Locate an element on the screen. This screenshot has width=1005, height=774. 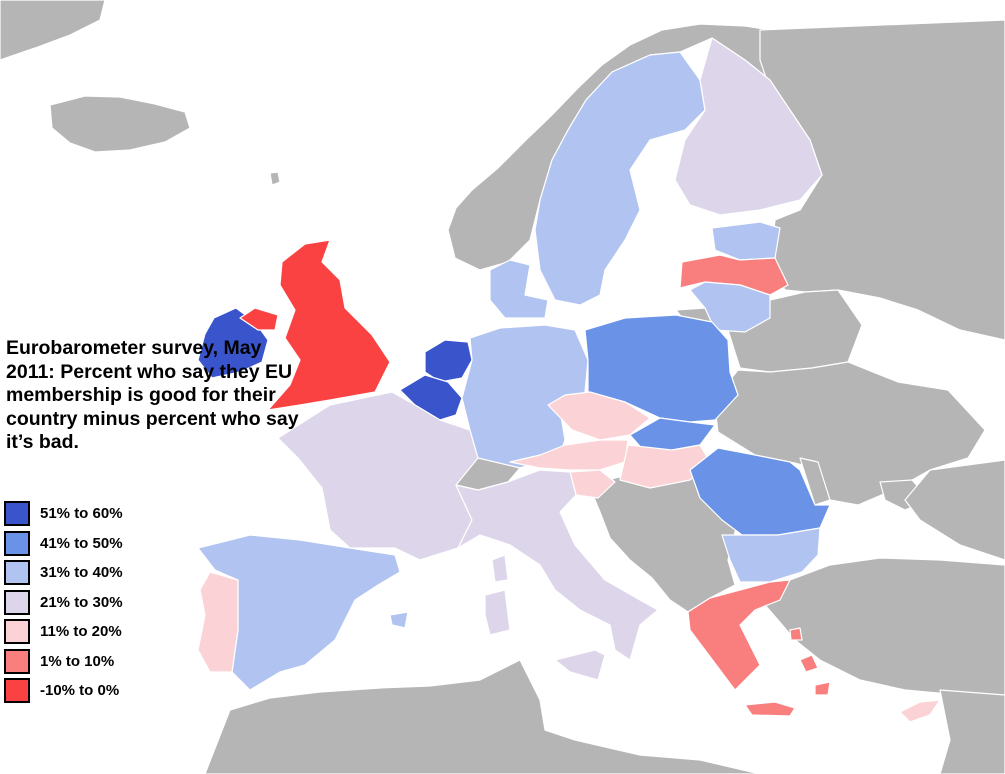
moldova-land is located at coordinates (815, 481).